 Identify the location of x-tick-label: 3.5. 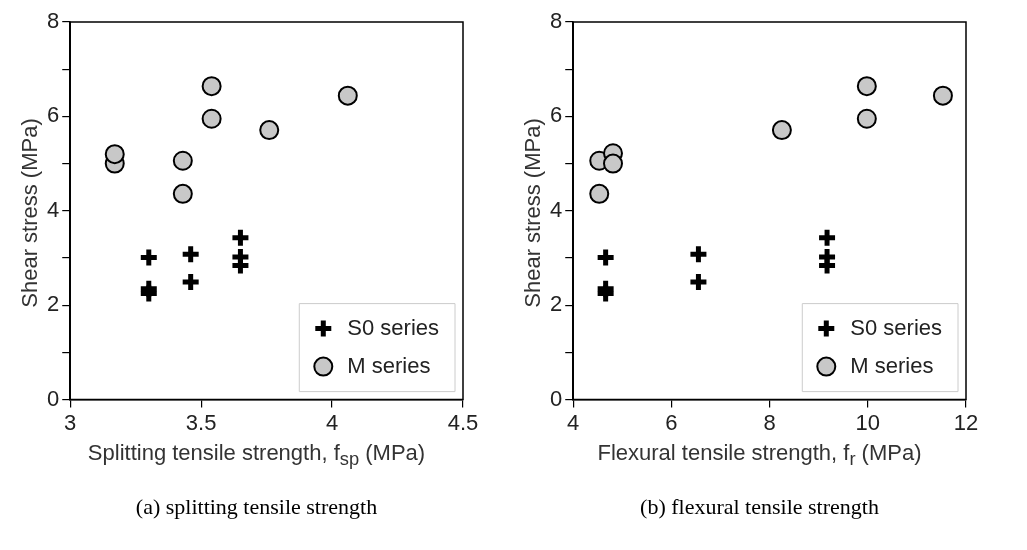
(201, 422).